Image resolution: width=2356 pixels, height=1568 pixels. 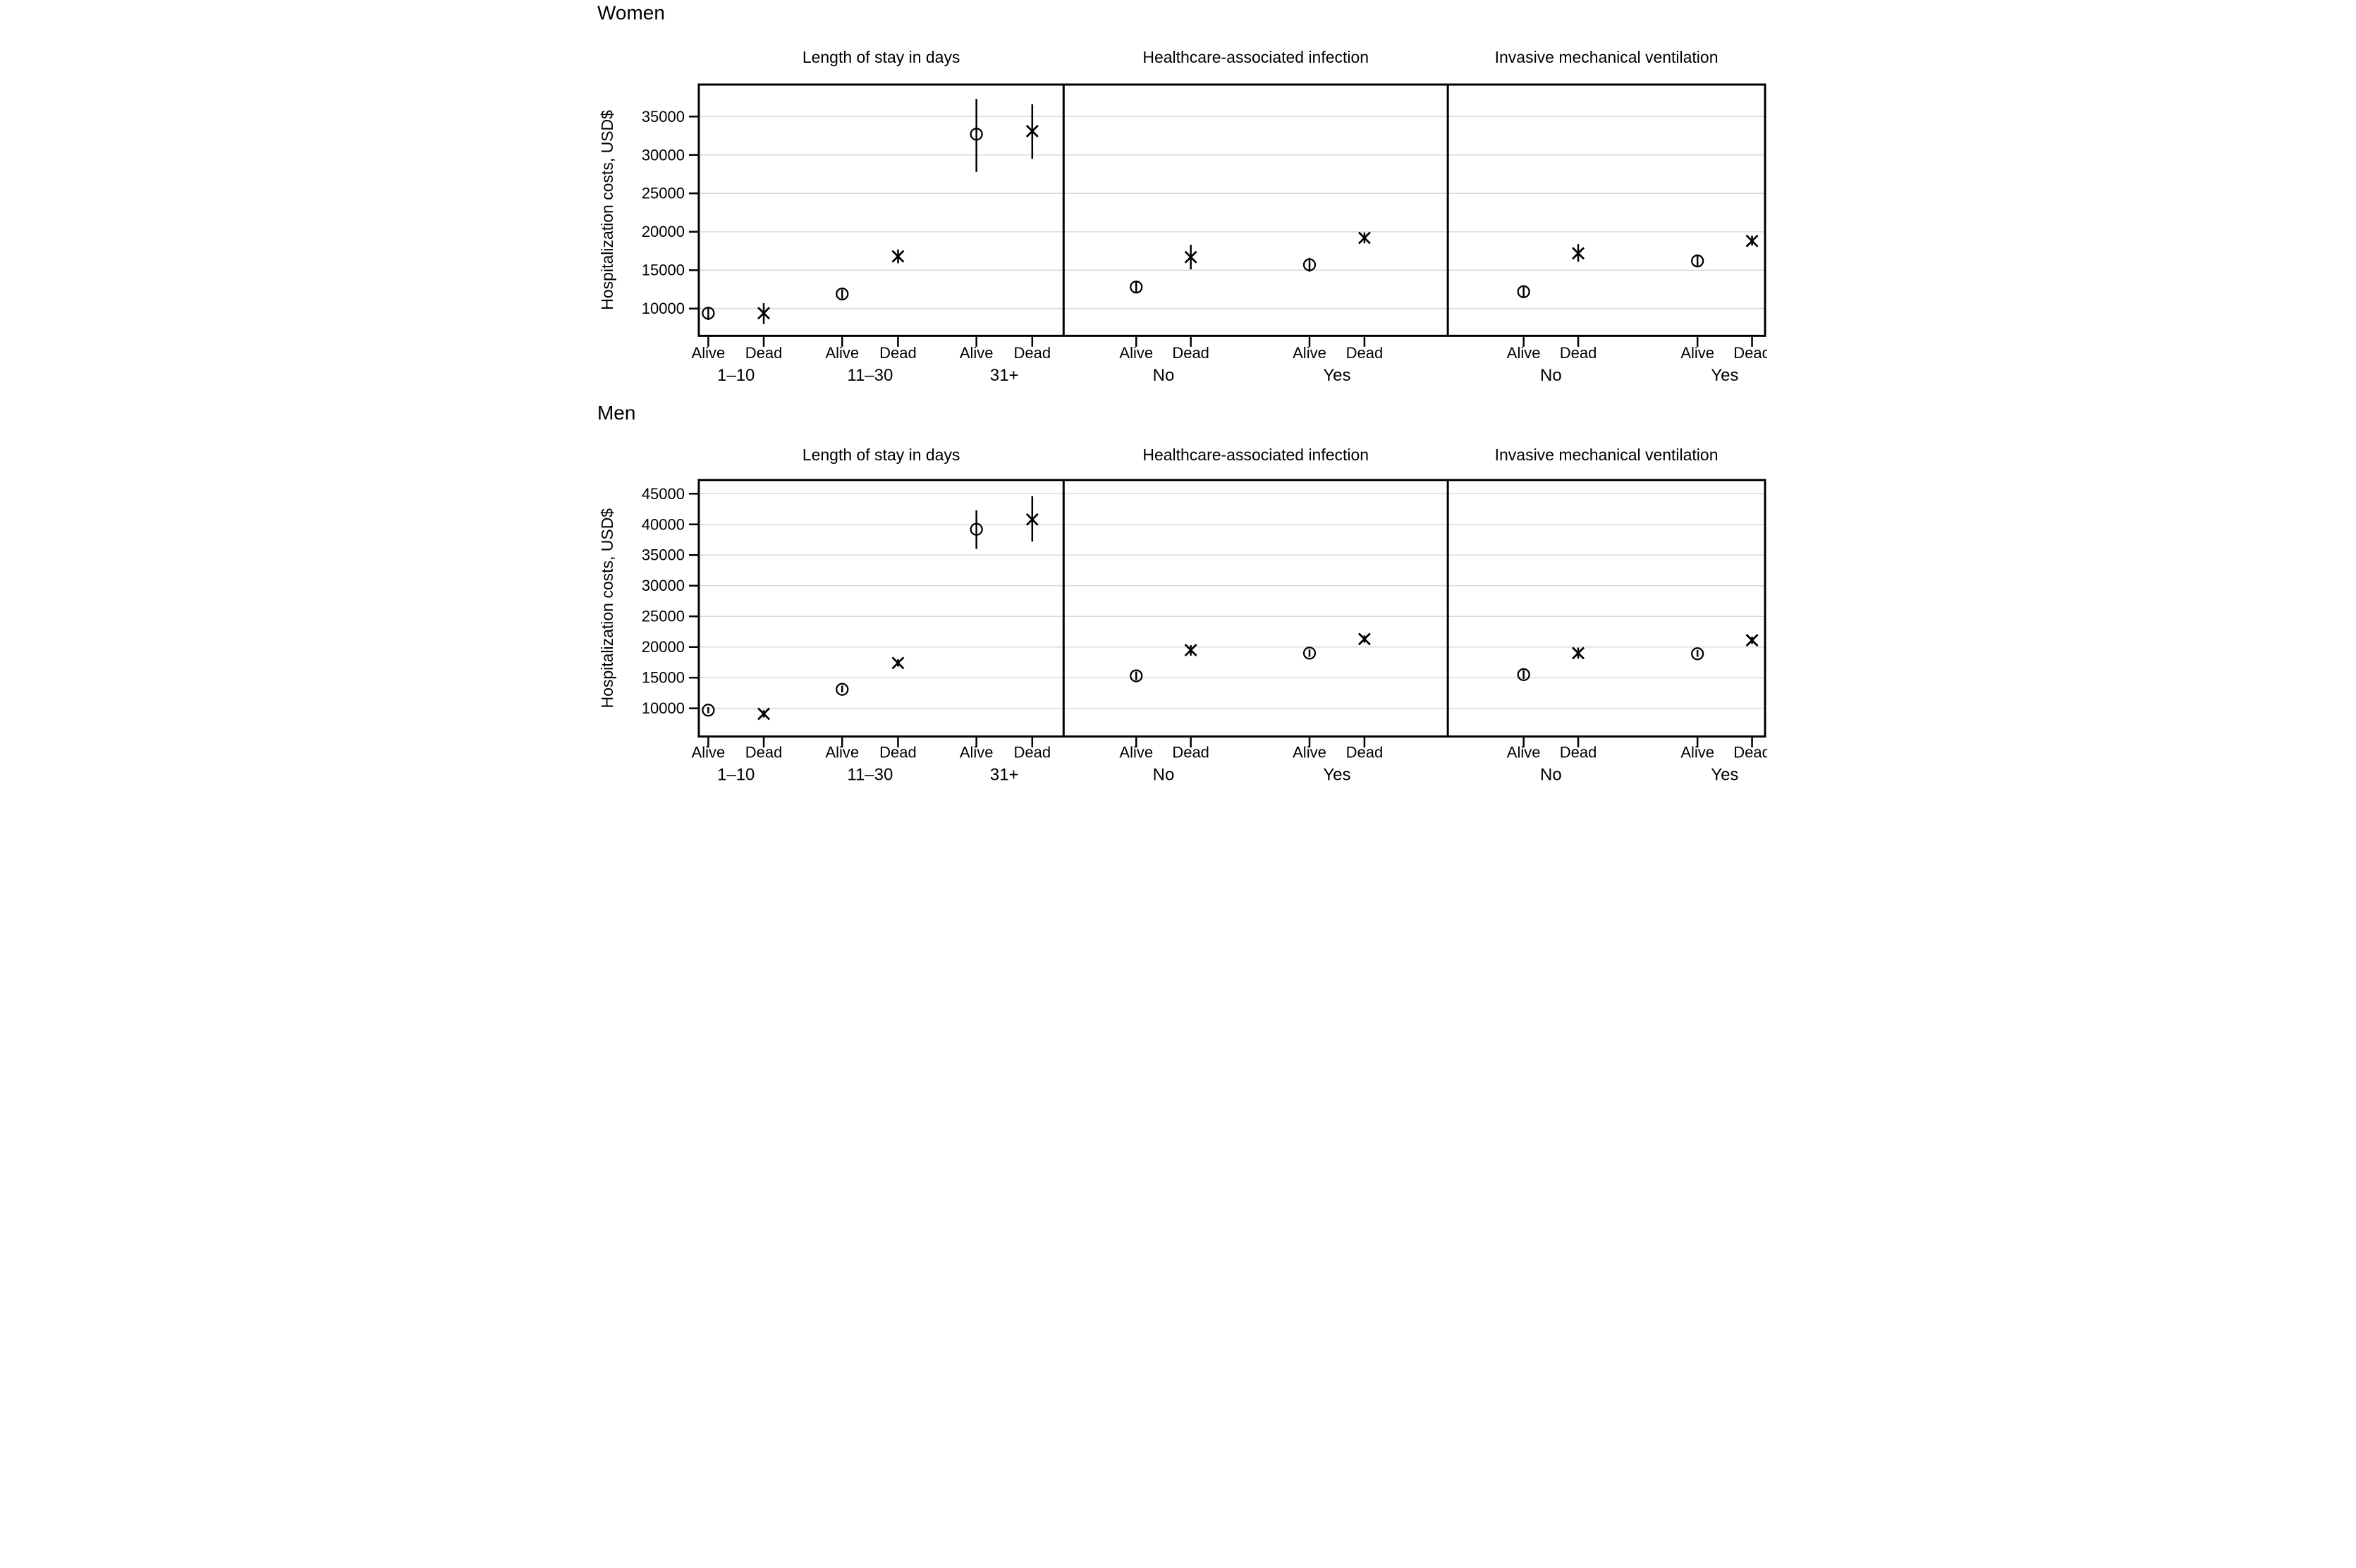 What do you see at coordinates (616, 413) in the screenshot?
I see `row-title: Men` at bounding box center [616, 413].